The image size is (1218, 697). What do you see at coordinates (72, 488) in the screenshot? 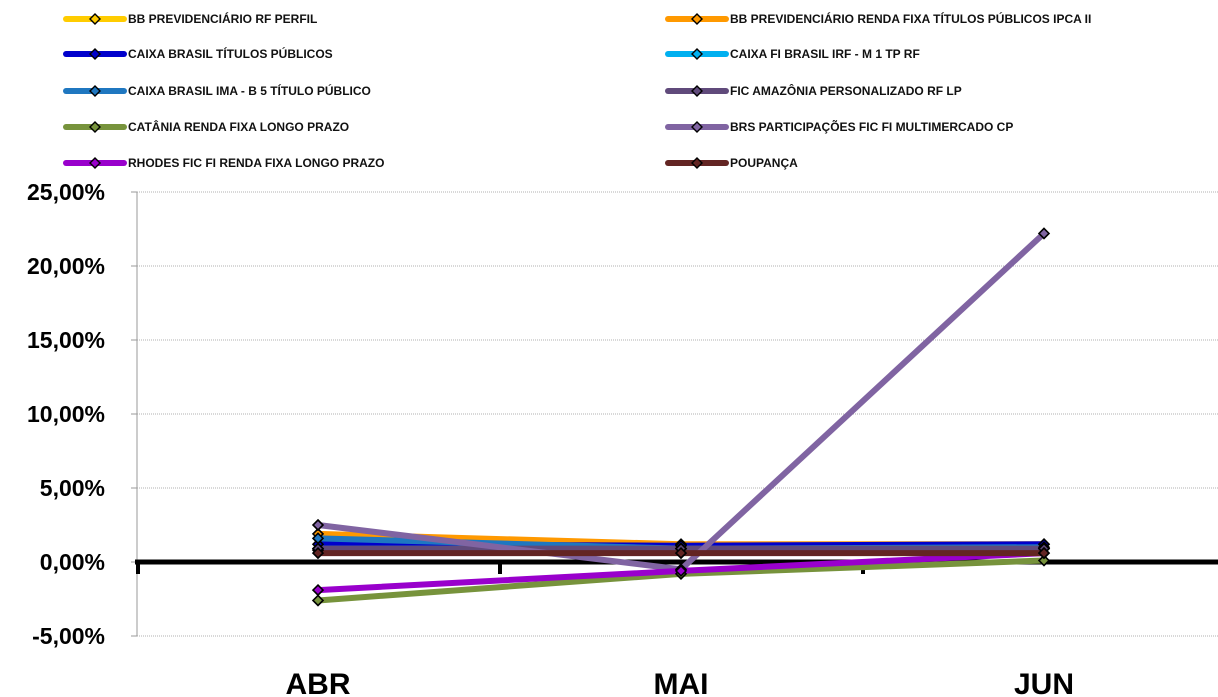
I see `y-tick-label: 5,00%` at bounding box center [72, 488].